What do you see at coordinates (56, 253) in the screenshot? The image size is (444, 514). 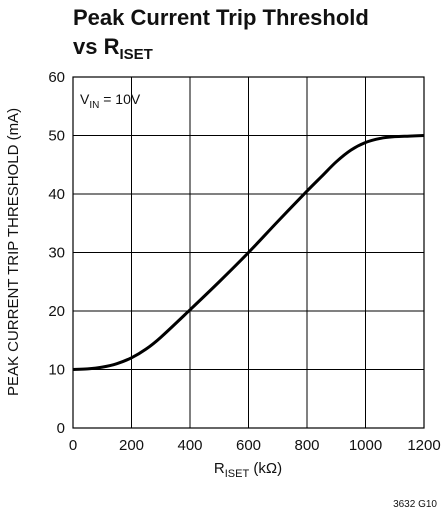 I see `y-tick-label: 30` at bounding box center [56, 253].